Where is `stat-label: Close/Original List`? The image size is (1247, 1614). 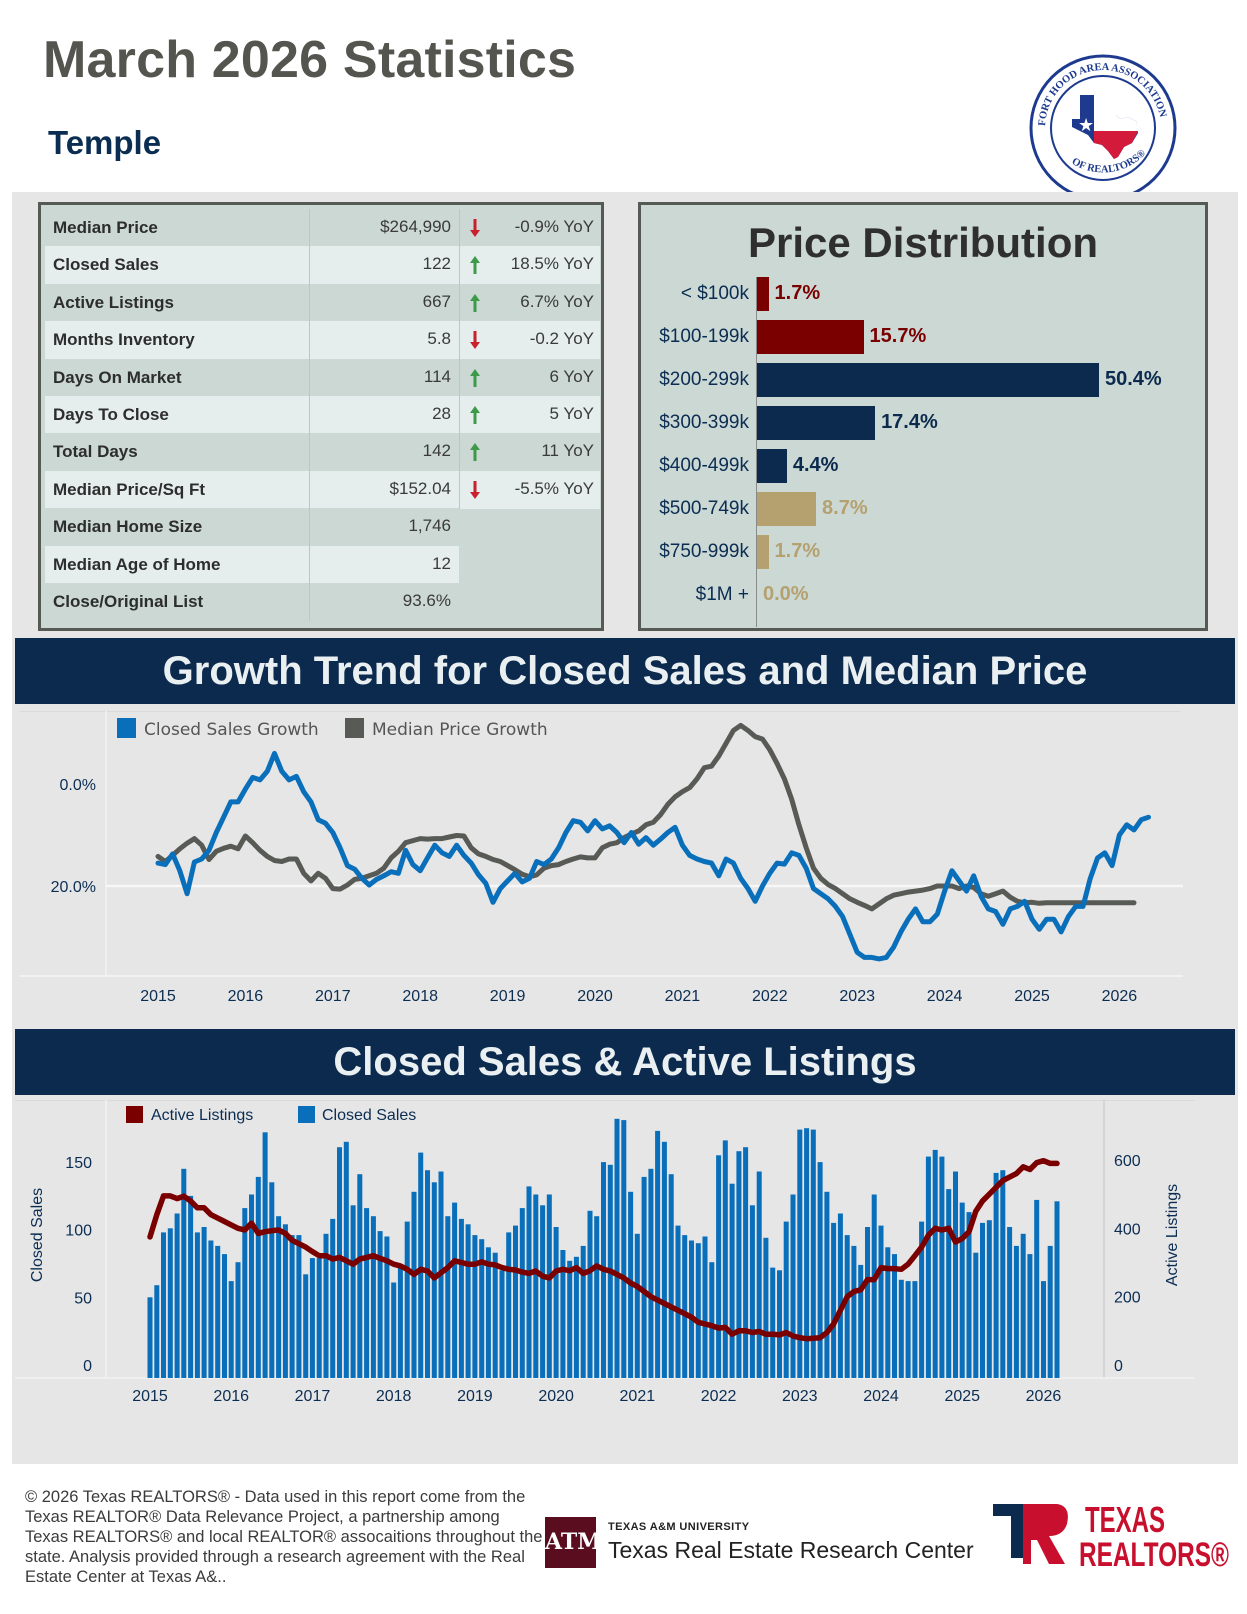
stat-label: Close/Original List is located at coordinates (177, 602).